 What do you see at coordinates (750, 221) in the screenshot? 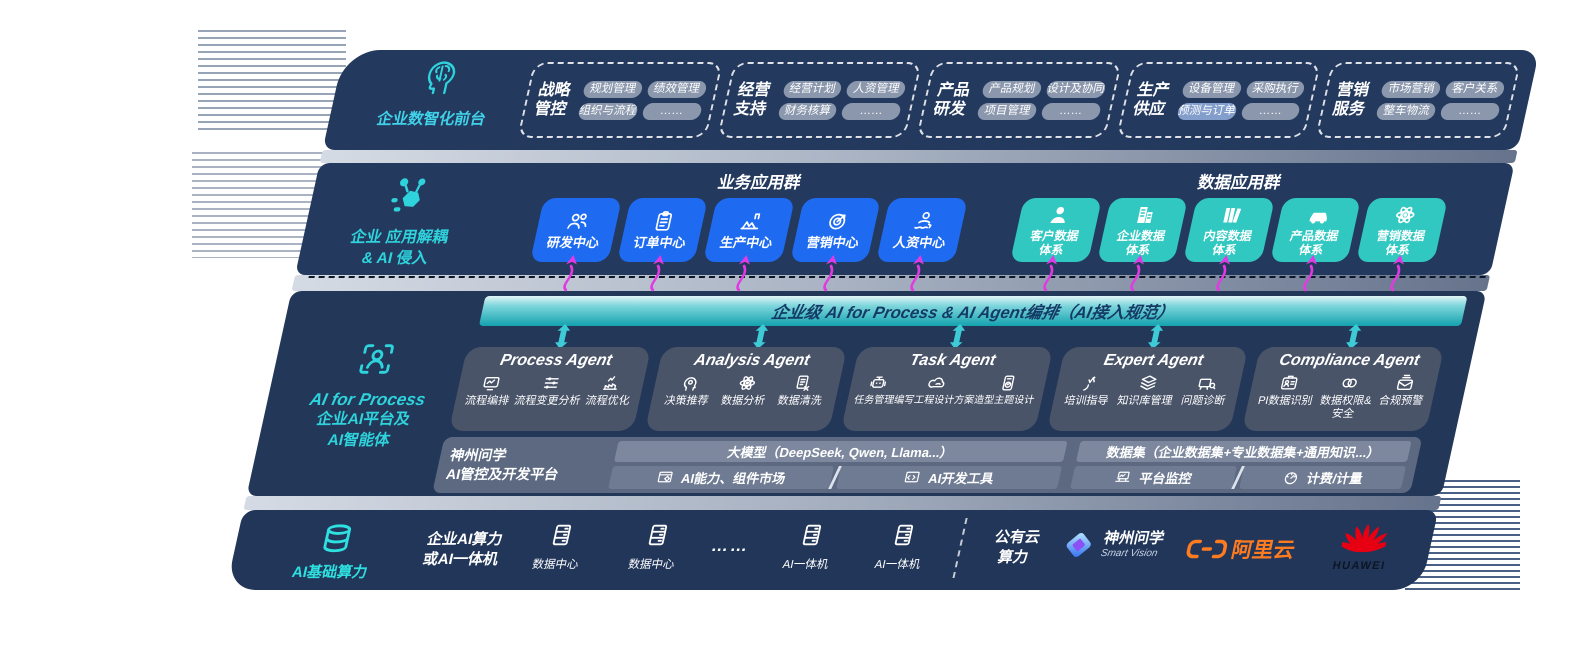
I see `factory-icon` at bounding box center [750, 221].